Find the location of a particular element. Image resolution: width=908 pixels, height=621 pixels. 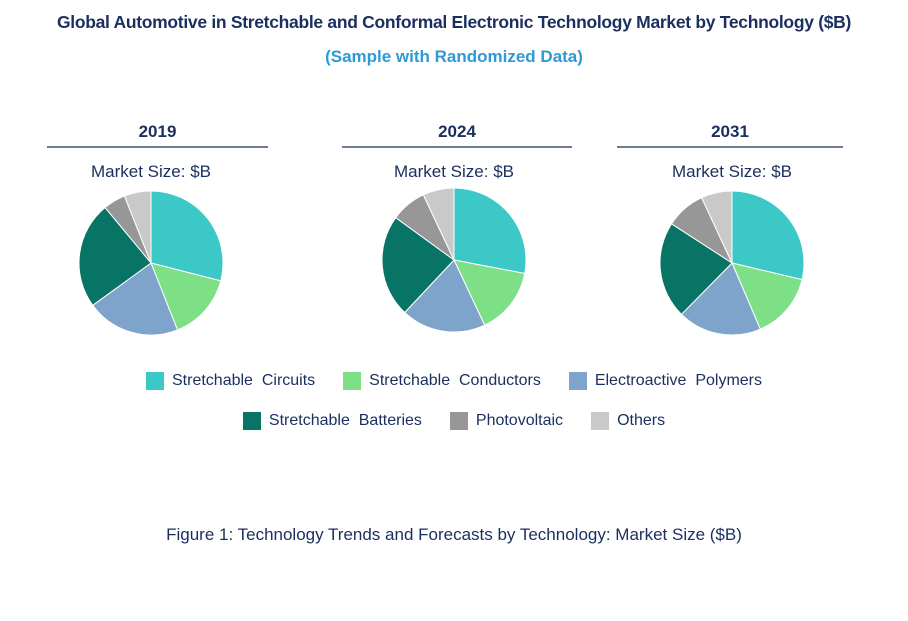

legend-label-stretchable-batteries: Stretchable Batteries is located at coordinates (345, 420).